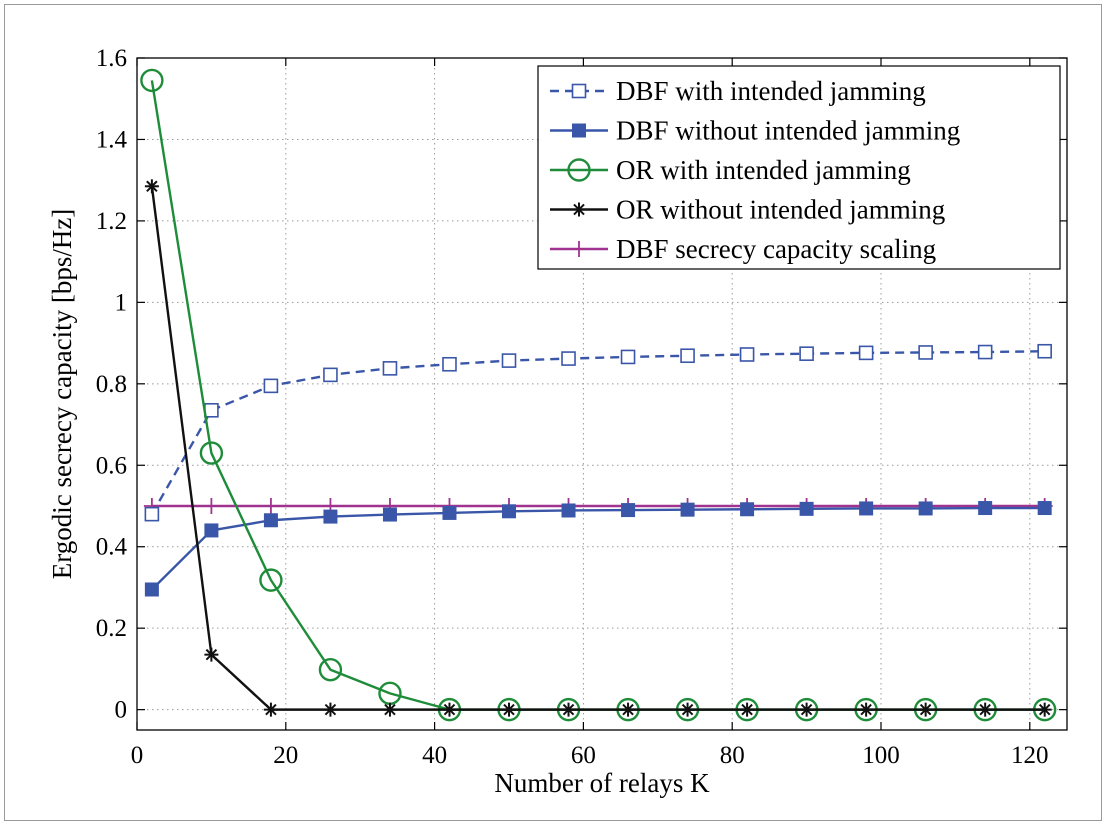  Describe the element at coordinates (598, 506) in the screenshot. I see `series-dbf-secrecy-capacity-scaling` at that location.